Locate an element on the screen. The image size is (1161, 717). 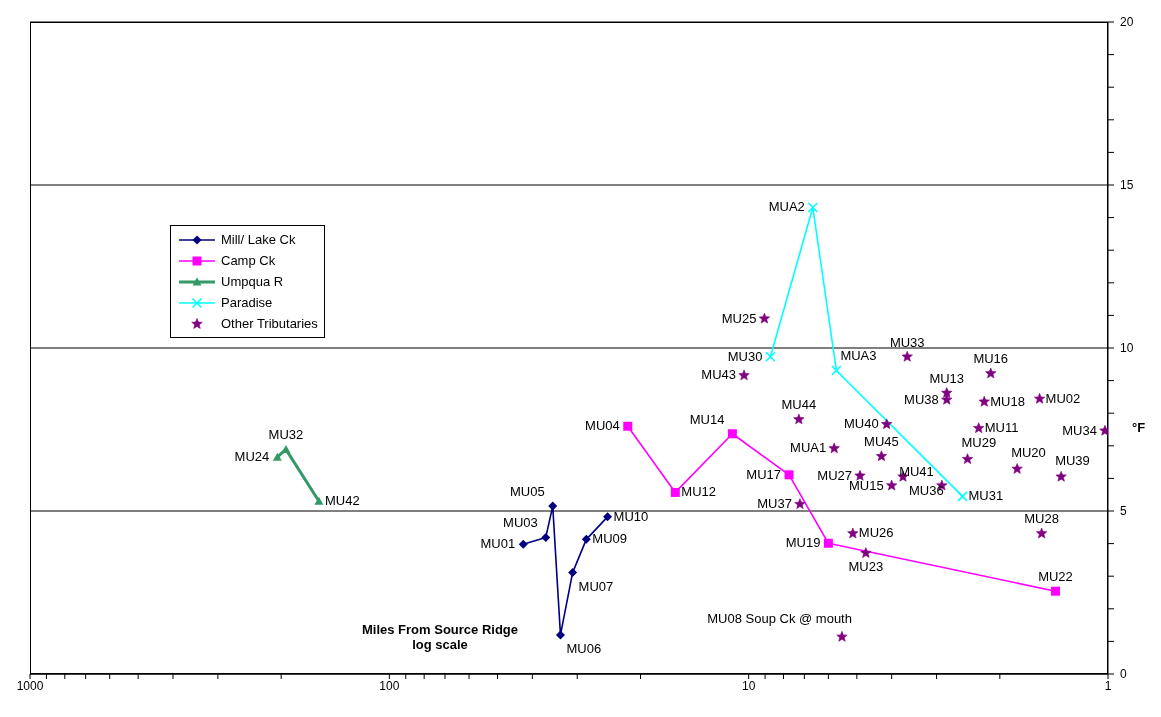
annotation: MU11 is located at coordinates (1001, 428).